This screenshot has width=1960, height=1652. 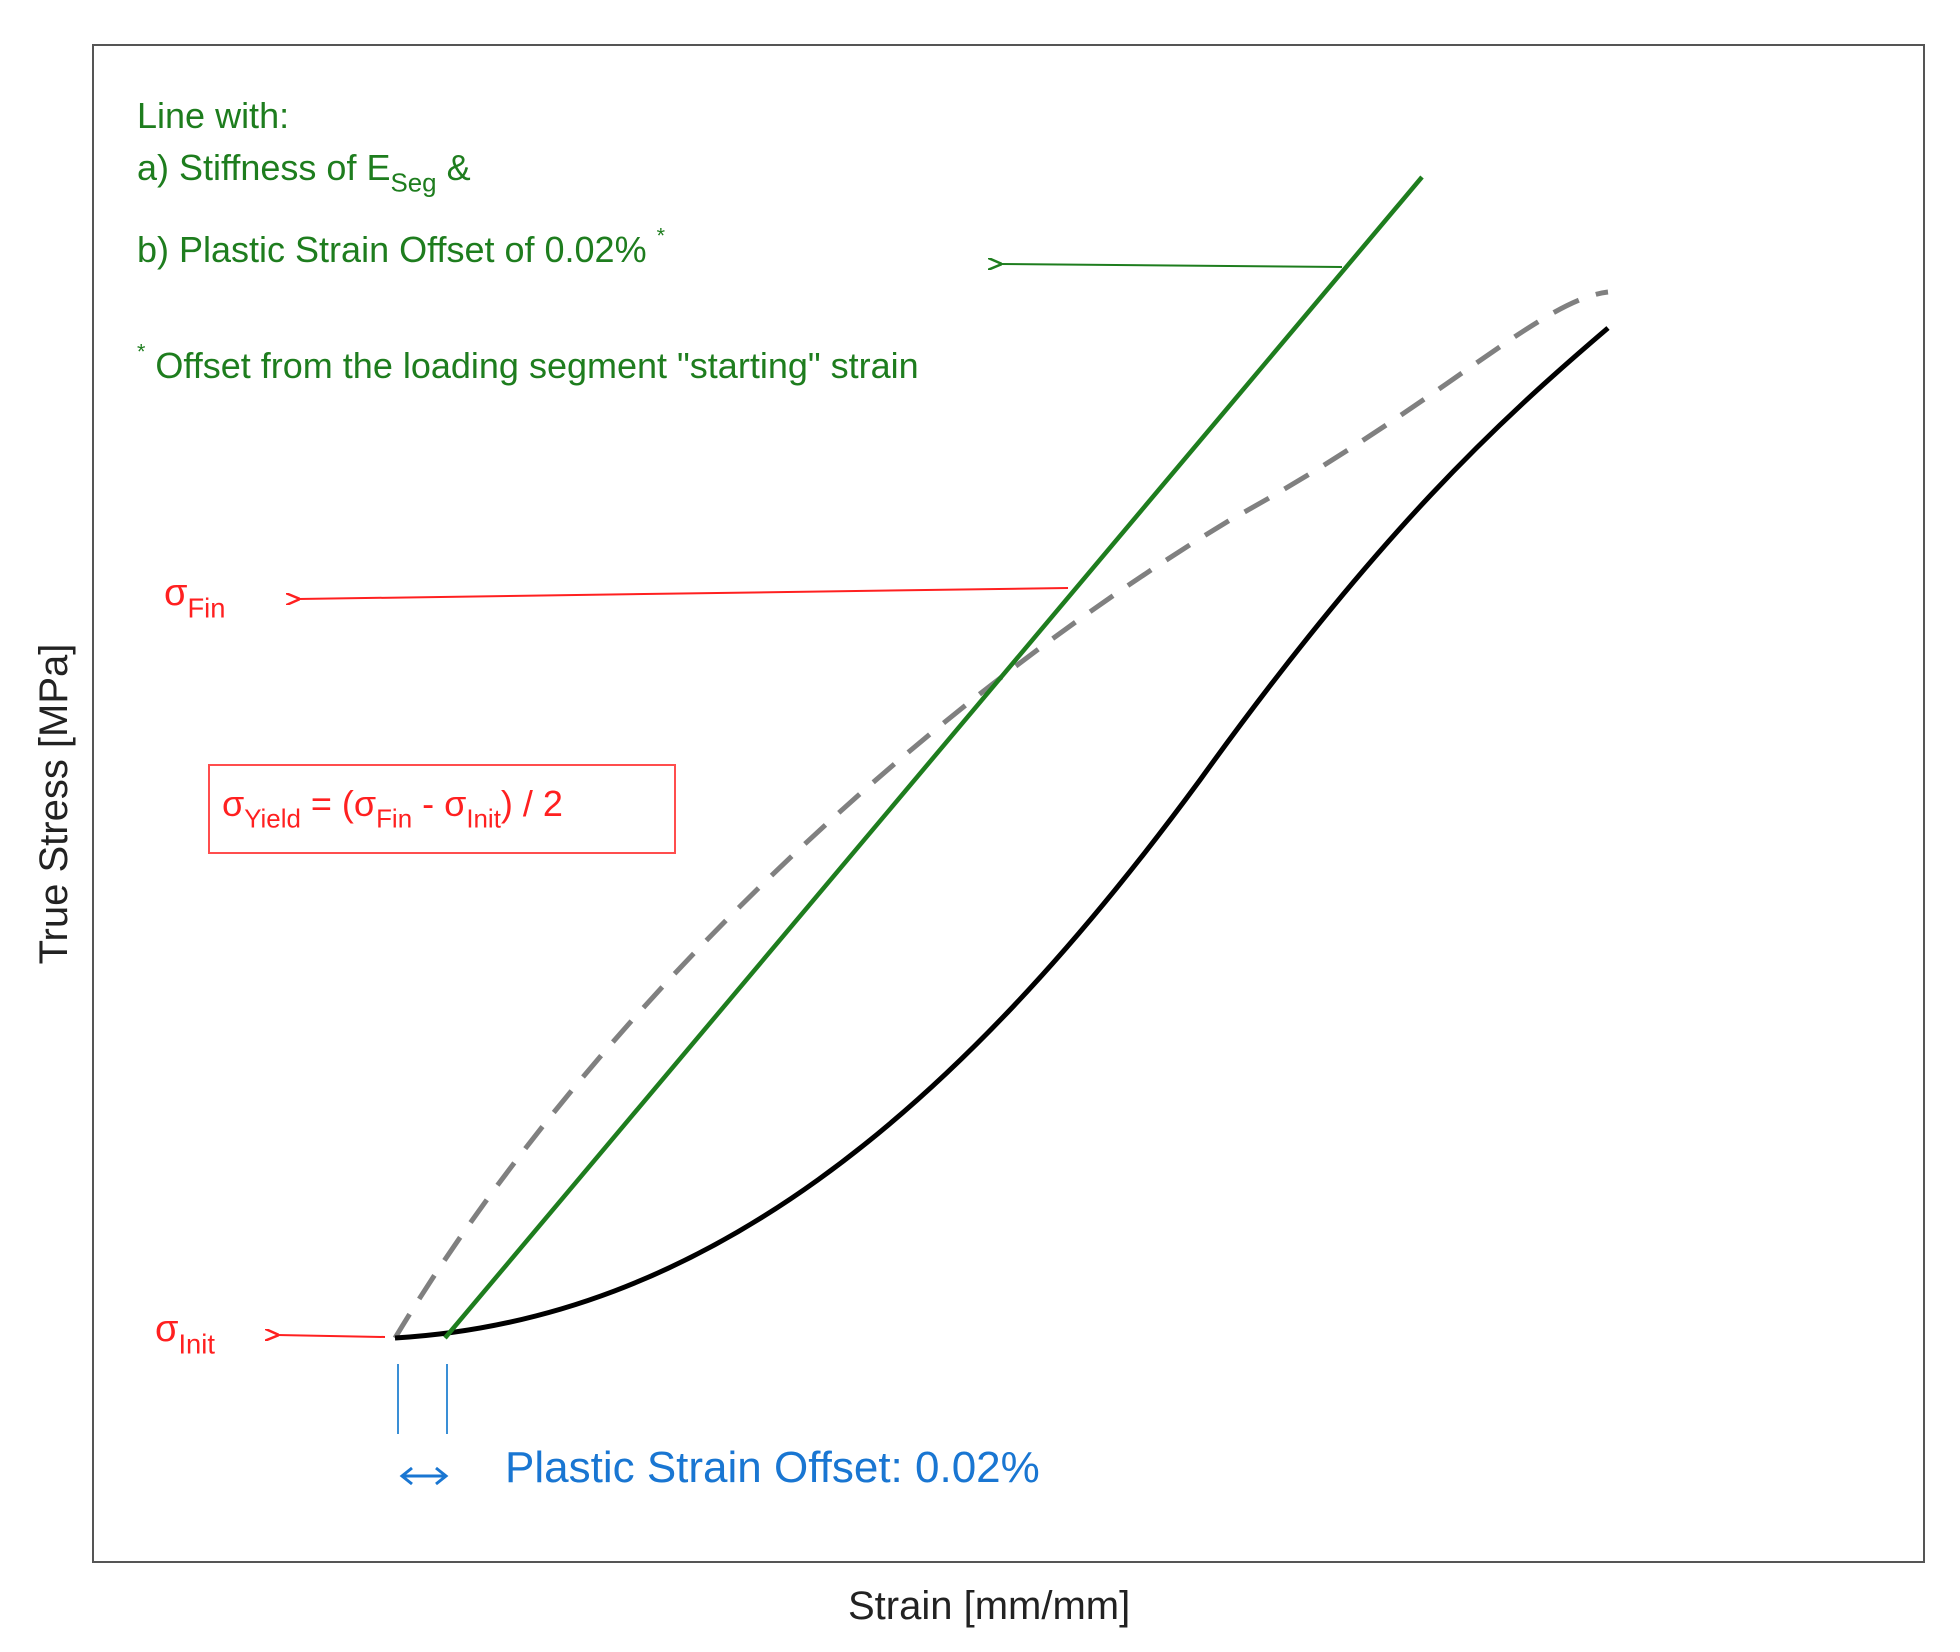 What do you see at coordinates (455, 803) in the screenshot?
I see `yield-sigma-init: σ` at bounding box center [455, 803].